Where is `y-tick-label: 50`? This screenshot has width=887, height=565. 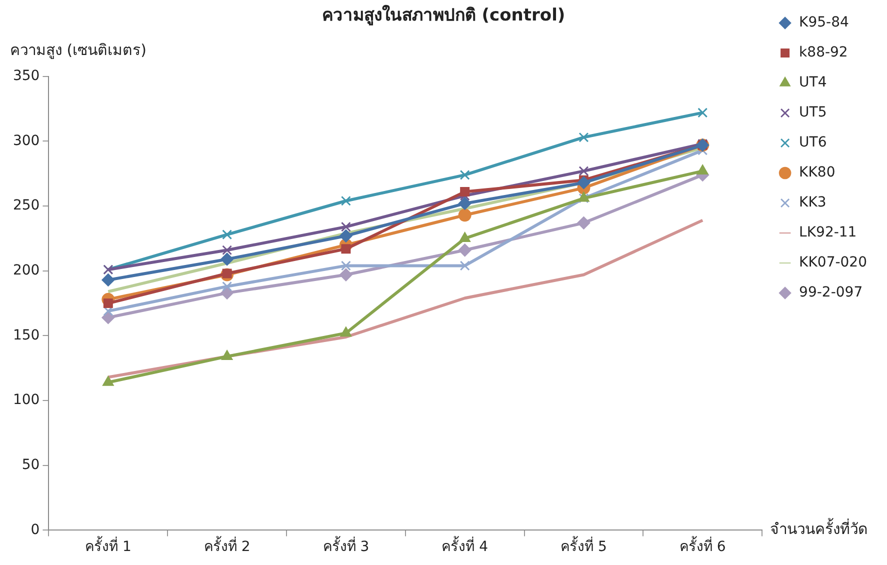 y-tick-label: 50 is located at coordinates (31, 465).